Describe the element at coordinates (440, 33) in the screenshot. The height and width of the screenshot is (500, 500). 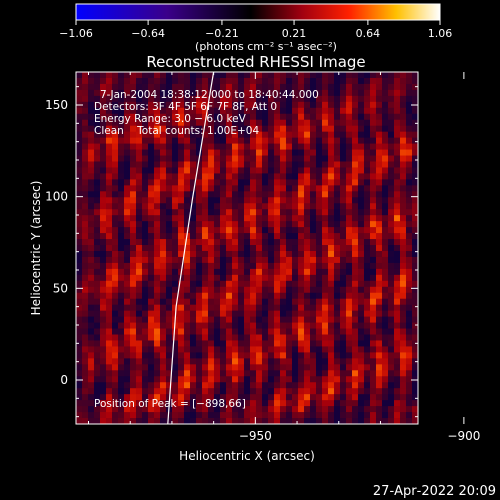
I see `colorbar-tick-label: 1.06` at that location.